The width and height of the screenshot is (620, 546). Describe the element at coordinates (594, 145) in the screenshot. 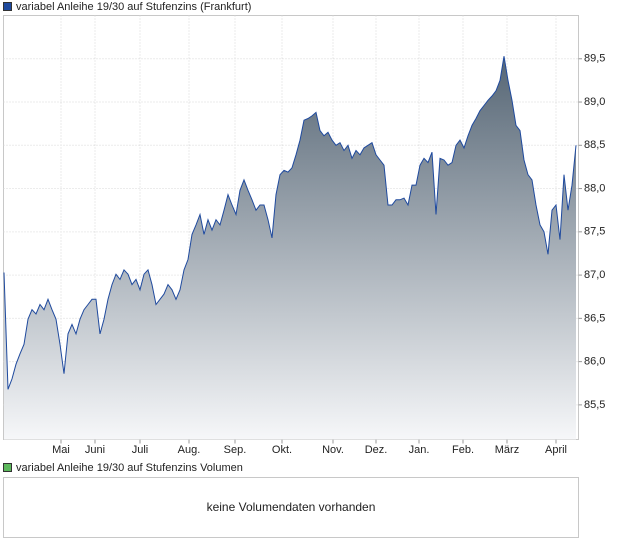

I see `y-tick-label: 88,5` at that location.